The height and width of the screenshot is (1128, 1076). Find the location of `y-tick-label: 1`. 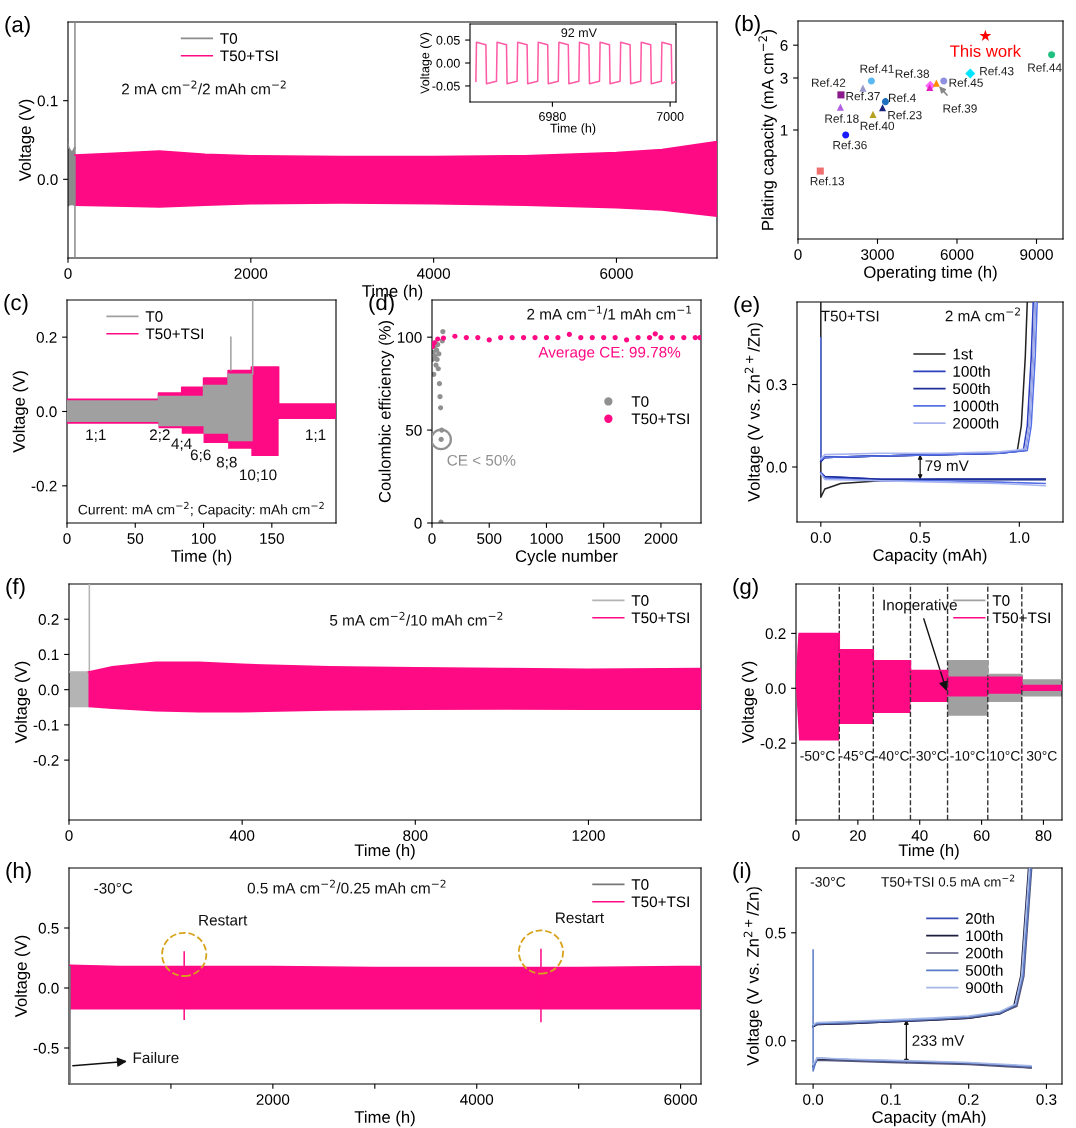

y-tick-label: 1 is located at coordinates (784, 130).